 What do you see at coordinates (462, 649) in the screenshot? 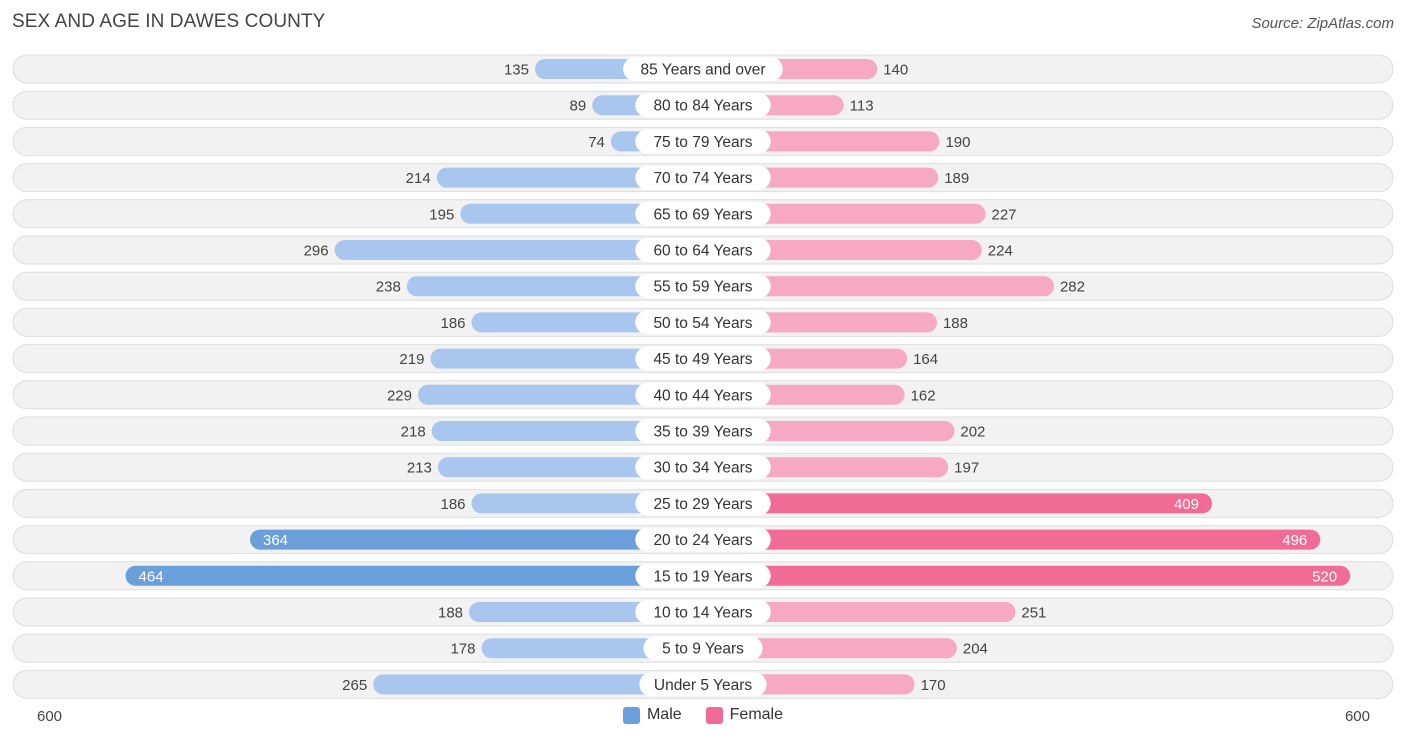
I see `value-label-male: 178` at bounding box center [462, 649].